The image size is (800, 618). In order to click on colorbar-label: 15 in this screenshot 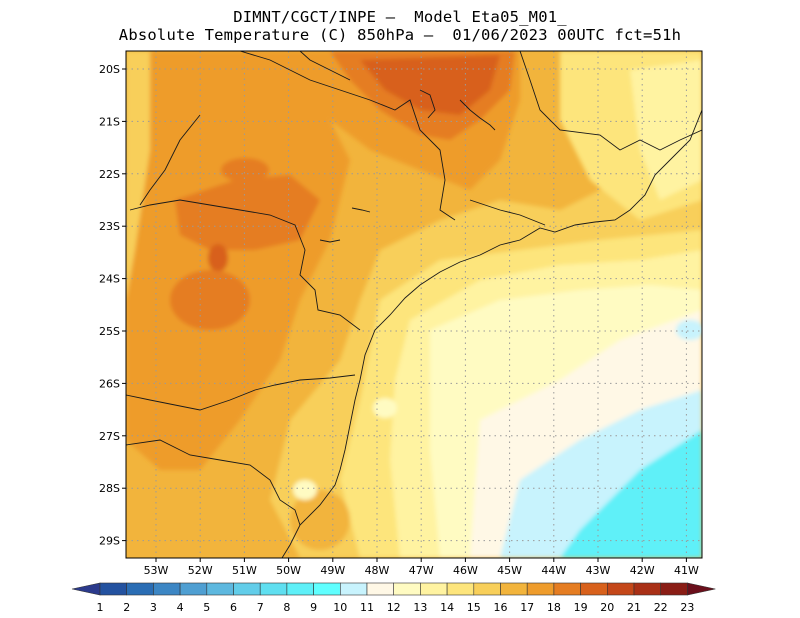, I will do `click(474, 607)`.